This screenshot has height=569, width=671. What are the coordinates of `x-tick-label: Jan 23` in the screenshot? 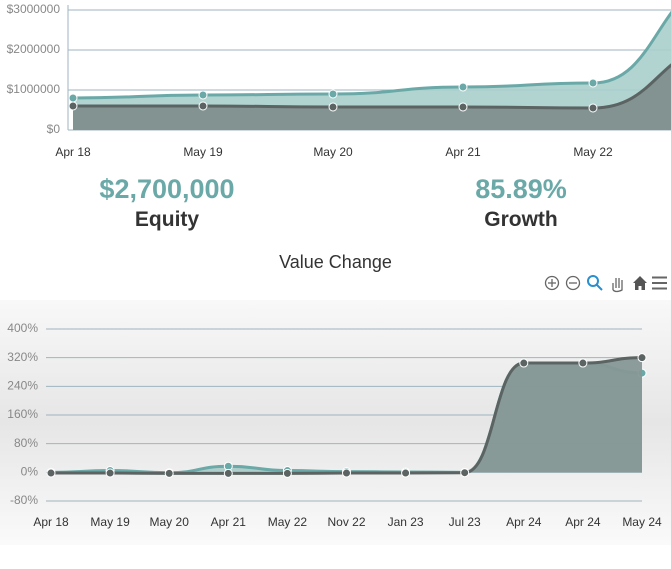 It's located at (406, 522).